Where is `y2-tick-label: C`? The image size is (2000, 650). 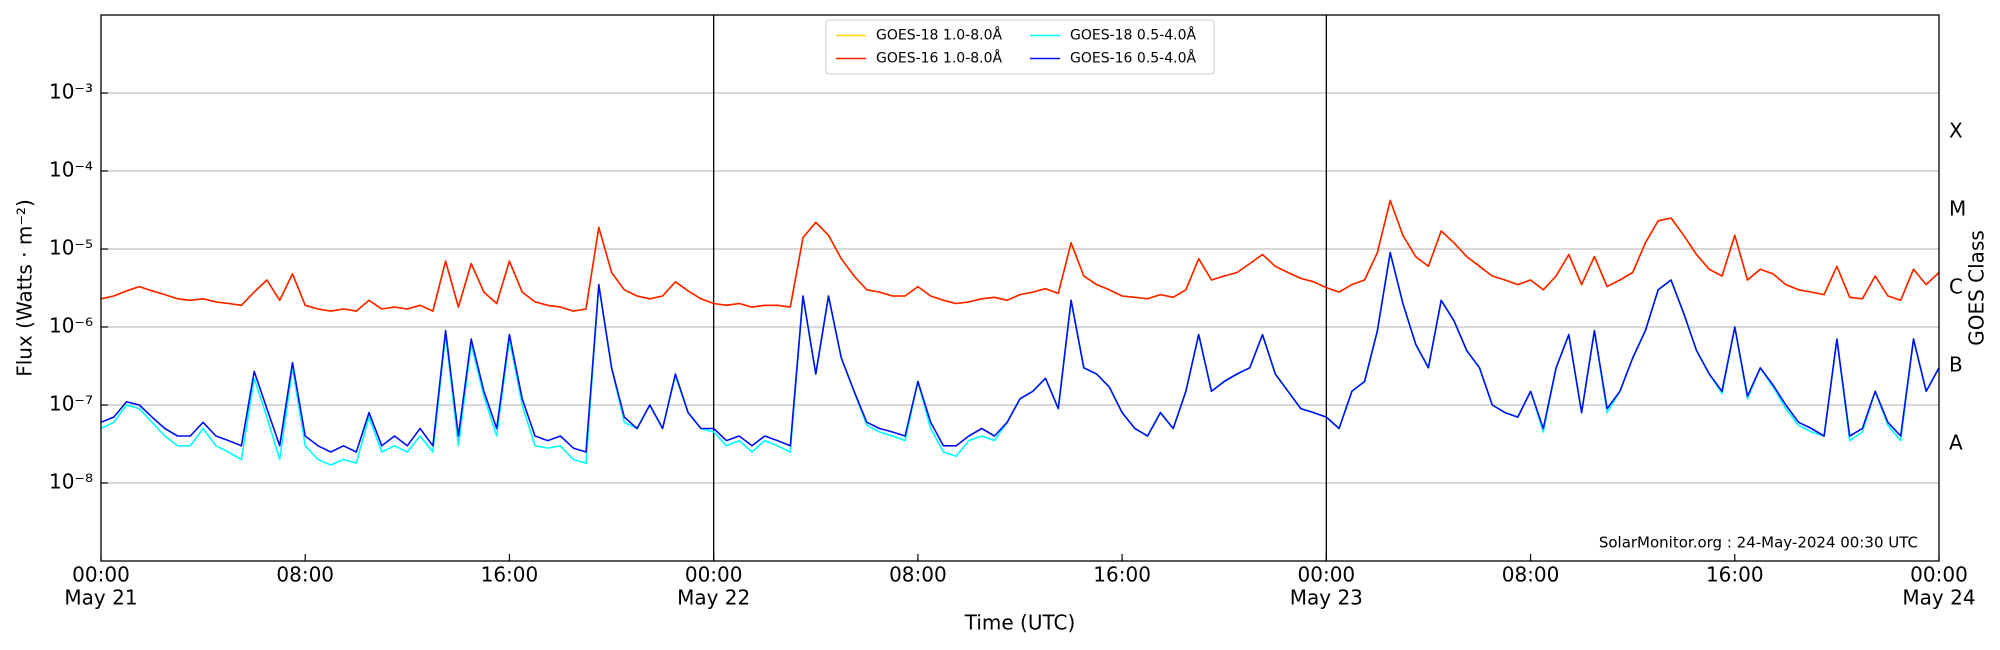 y2-tick-label: C is located at coordinates (1956, 287).